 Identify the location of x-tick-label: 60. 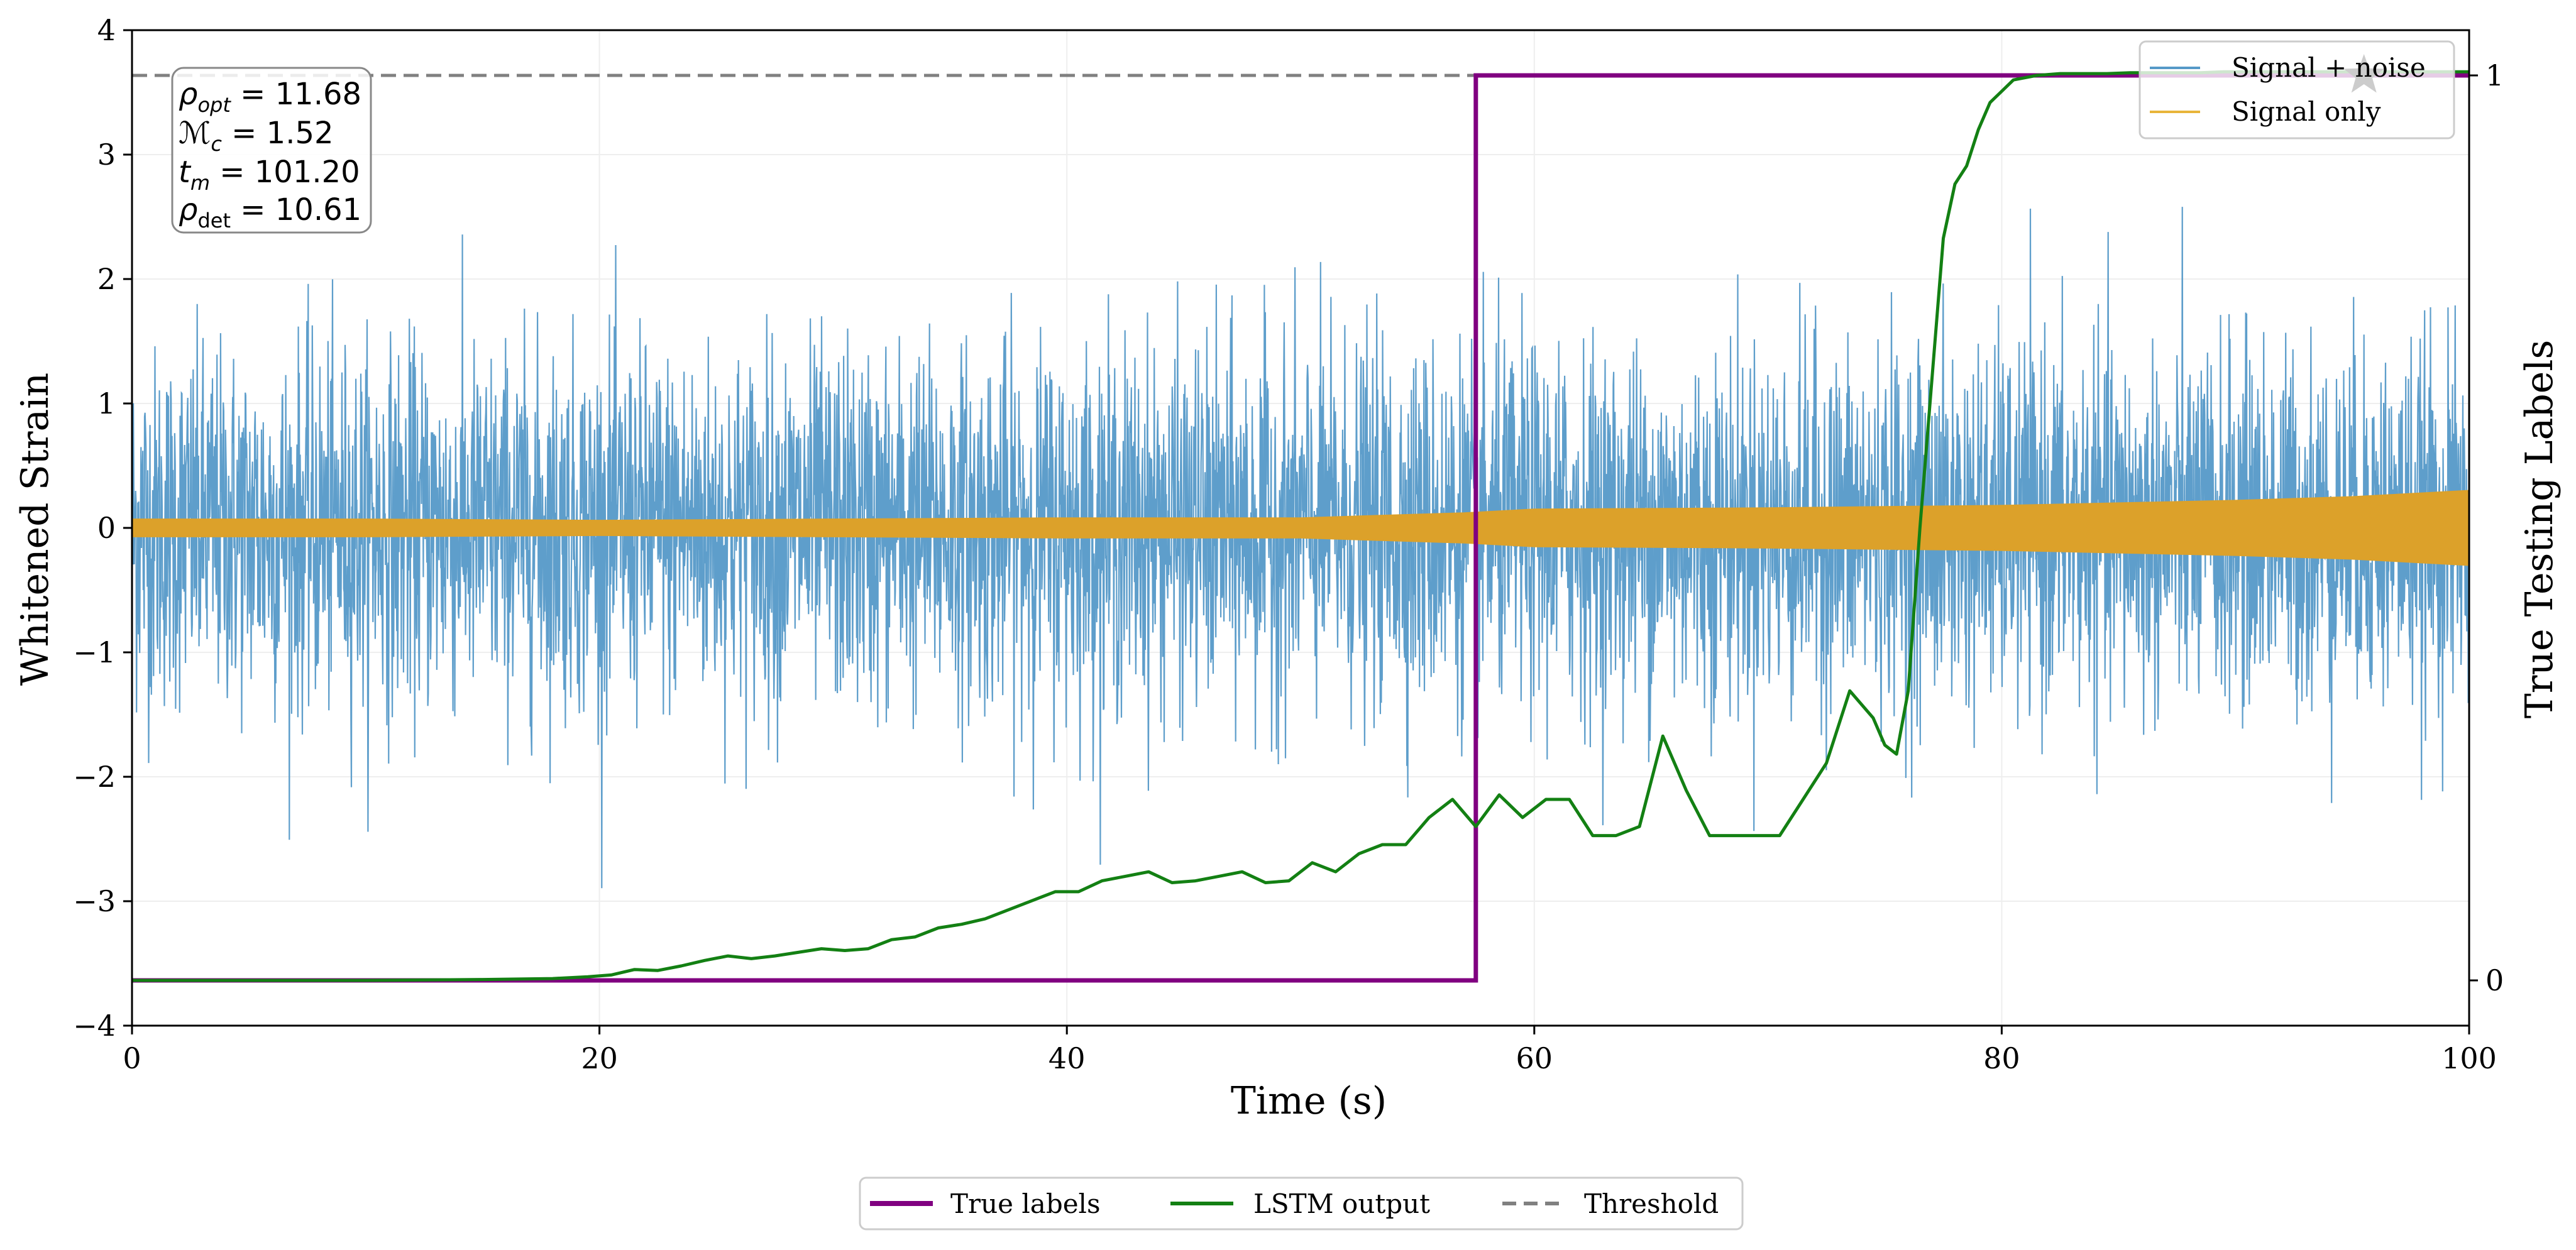
(1535, 1058).